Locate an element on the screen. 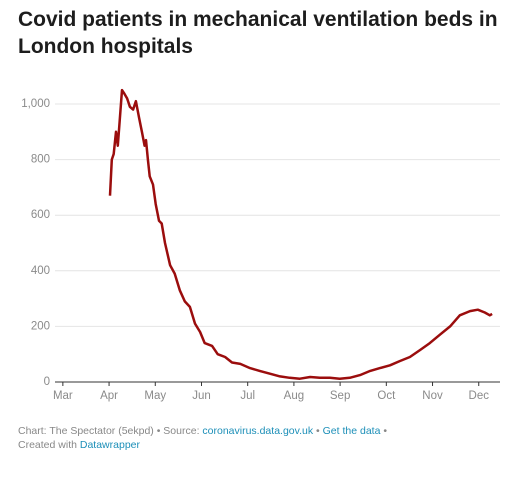  x-tick-label: Jul is located at coordinates (247, 396).